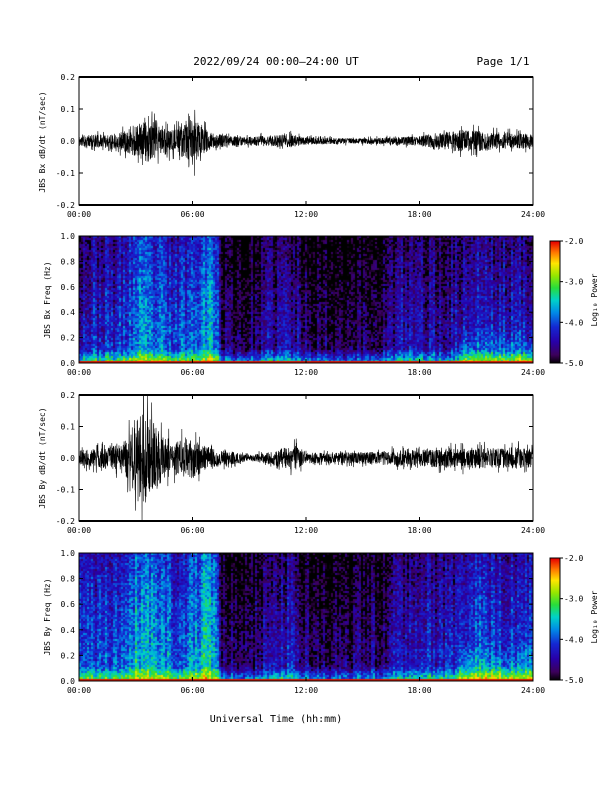 The height and width of the screenshot is (792, 612). Describe the element at coordinates (419, 530) in the screenshot. I see `by-dbdt-xtick-label: 18:00` at that location.